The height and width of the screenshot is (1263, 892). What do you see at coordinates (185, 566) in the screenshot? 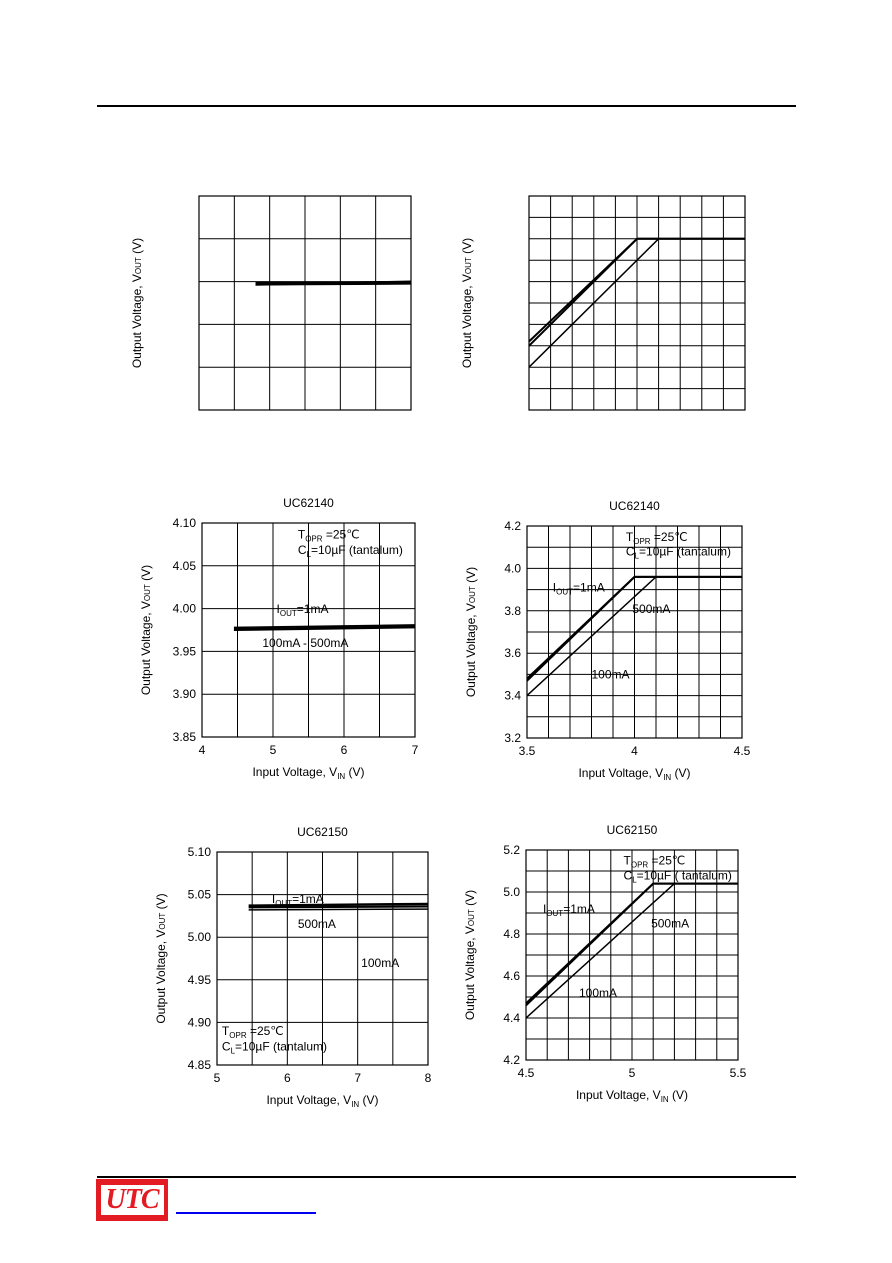
I see `y-tick-label: 4.05` at bounding box center [185, 566].